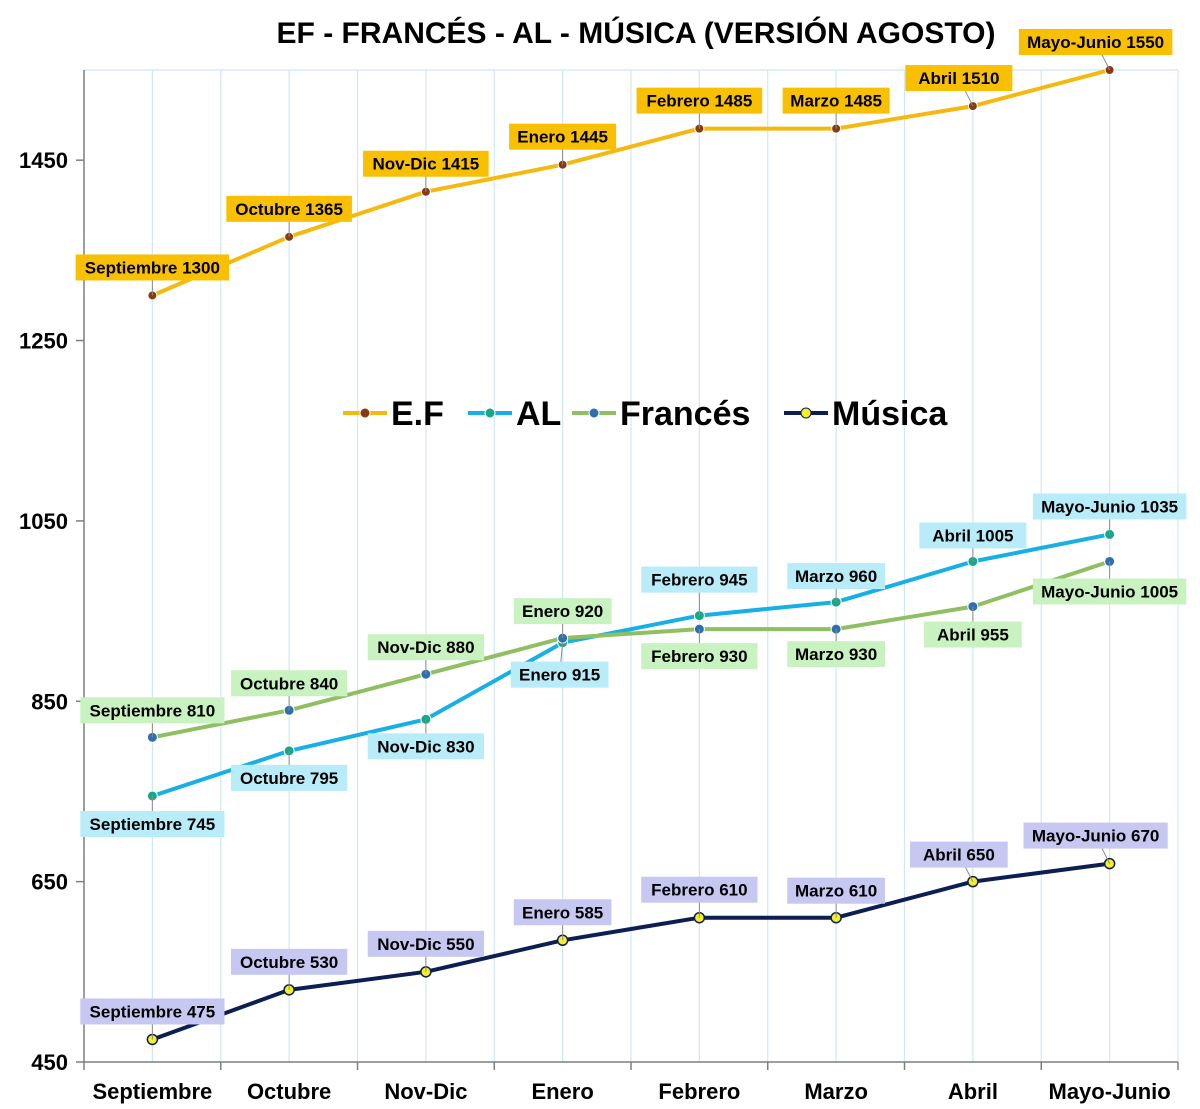 The height and width of the screenshot is (1109, 1200). I want to click on data-label: Enero 915, so click(559, 675).